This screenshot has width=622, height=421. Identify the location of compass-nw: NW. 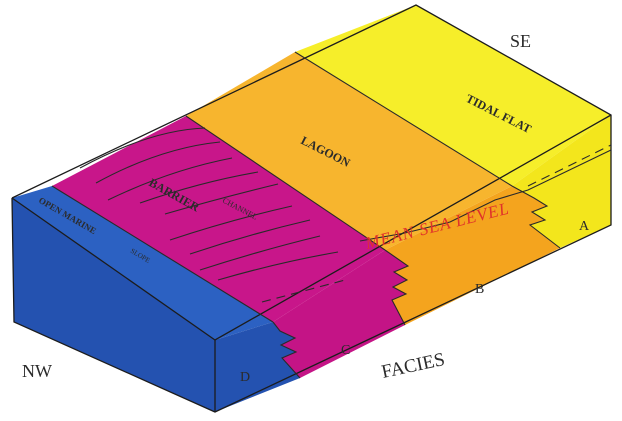
(37, 371).